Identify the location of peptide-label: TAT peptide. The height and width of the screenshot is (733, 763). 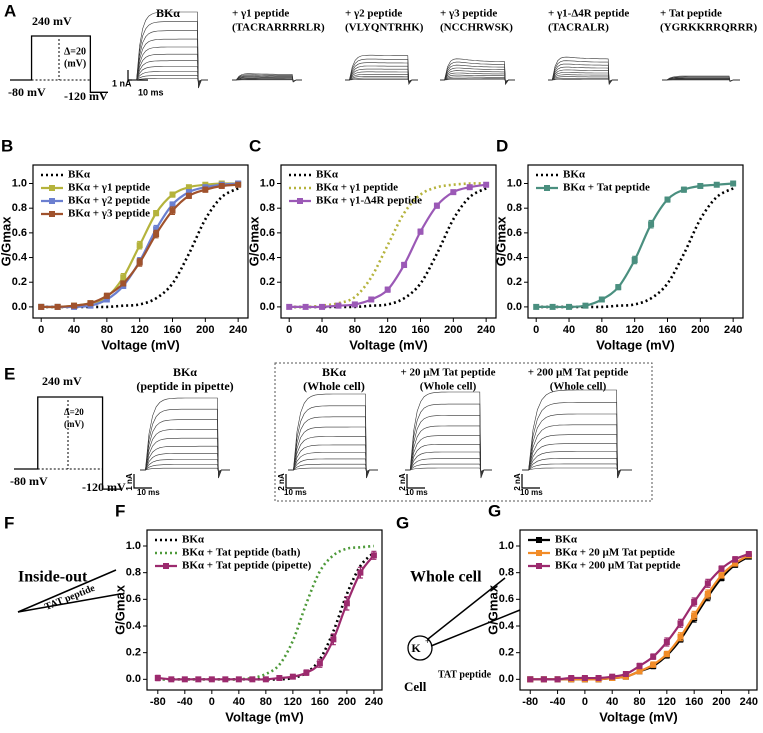
(465, 674).